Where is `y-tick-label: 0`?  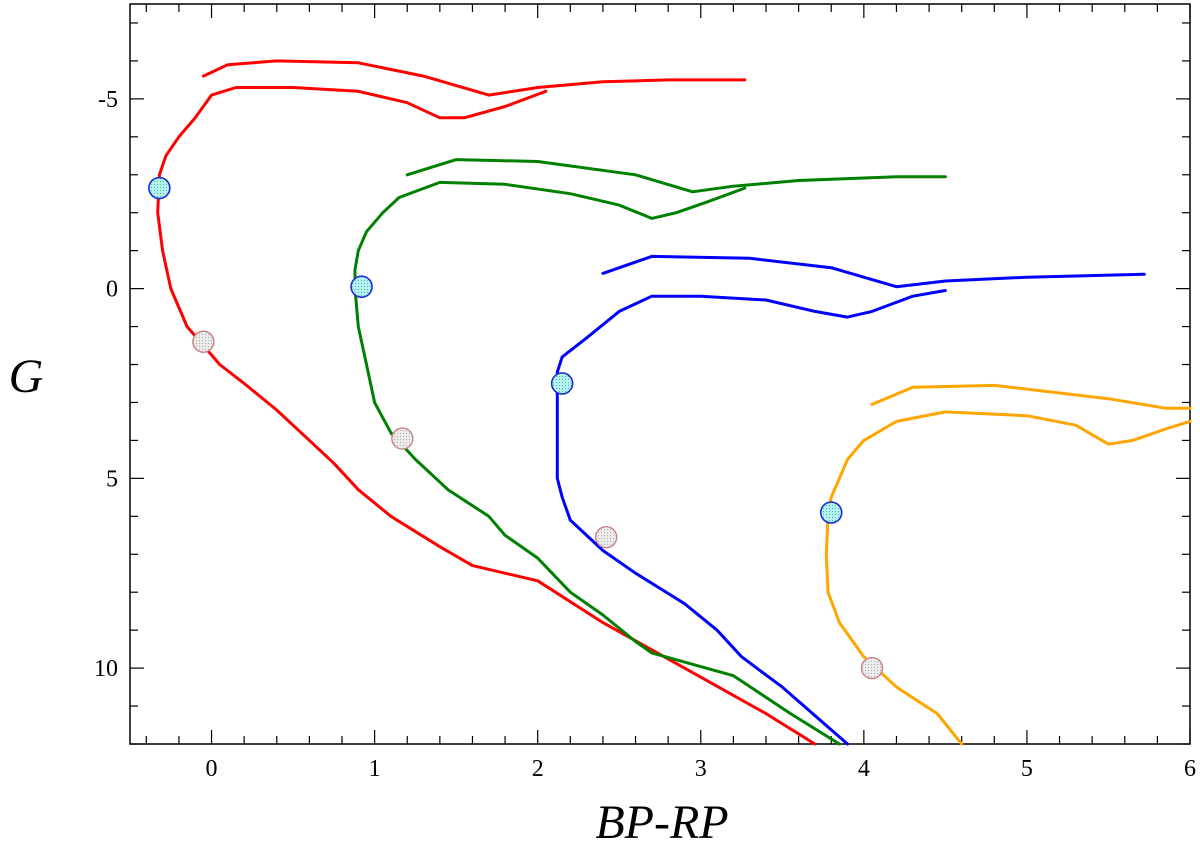 y-tick-label: 0 is located at coordinates (112, 290).